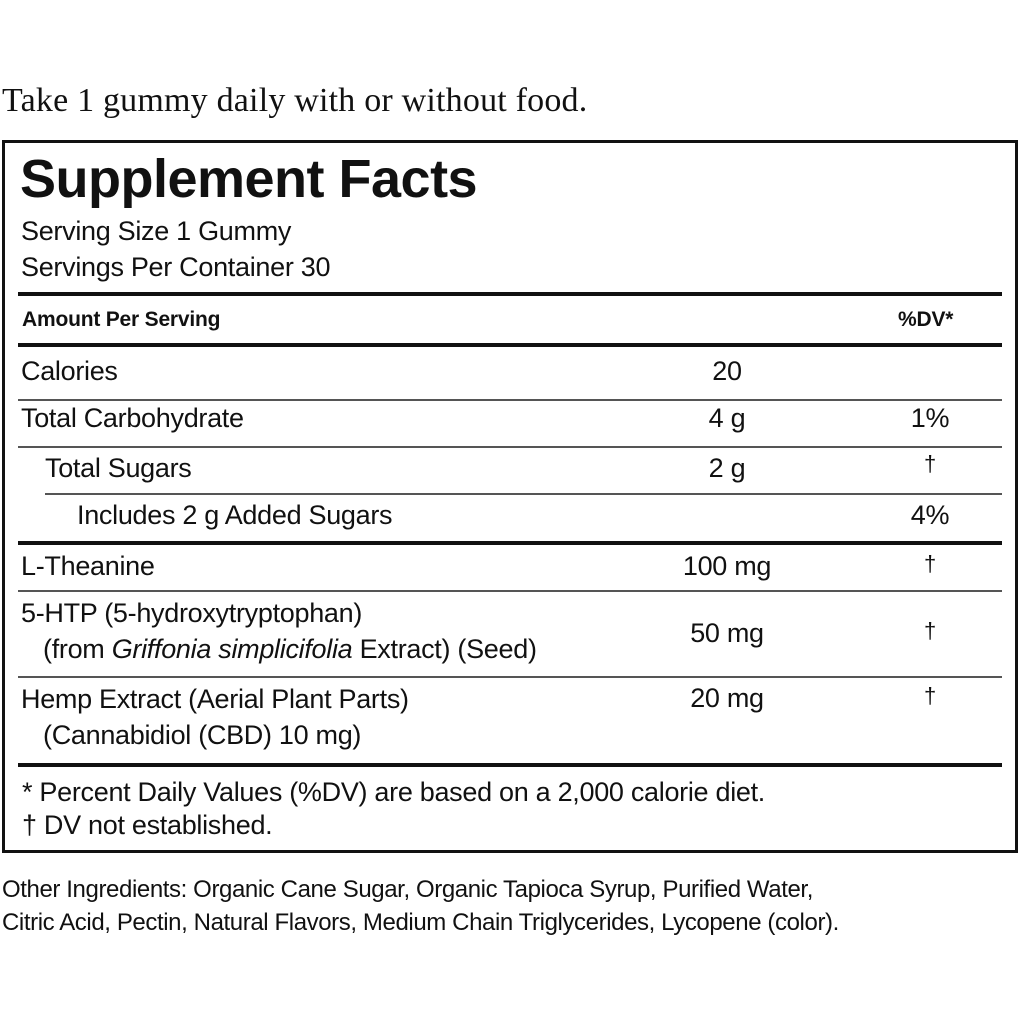 The height and width of the screenshot is (1024, 1024). What do you see at coordinates (930, 463) in the screenshot?
I see `row-dv-total-sugars: †` at bounding box center [930, 463].